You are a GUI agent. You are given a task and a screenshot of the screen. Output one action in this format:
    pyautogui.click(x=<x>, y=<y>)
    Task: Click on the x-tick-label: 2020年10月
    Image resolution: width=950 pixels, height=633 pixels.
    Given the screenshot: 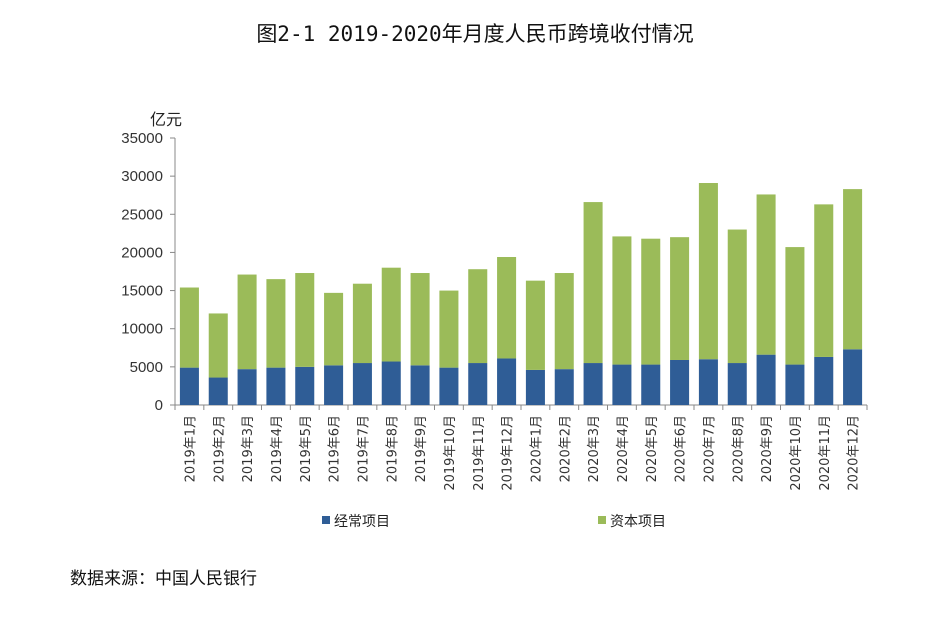 What is the action you would take?
    pyautogui.click(x=796, y=453)
    